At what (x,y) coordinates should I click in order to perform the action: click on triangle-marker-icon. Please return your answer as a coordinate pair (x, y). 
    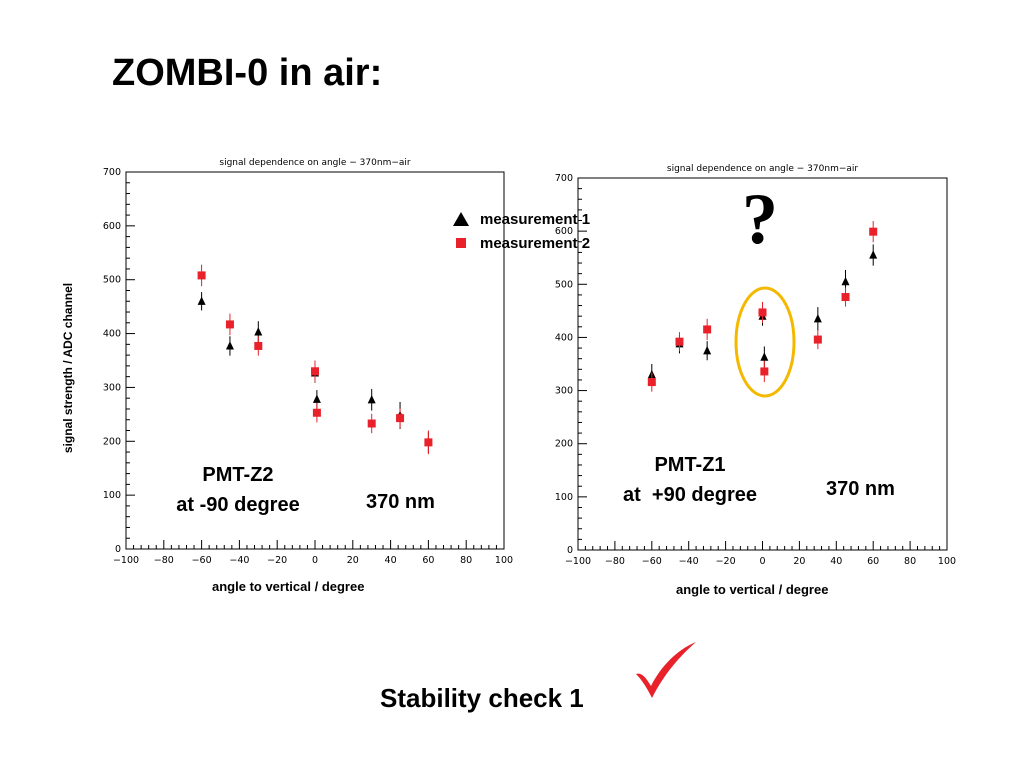
    Looking at the image, I should click on (461, 219).